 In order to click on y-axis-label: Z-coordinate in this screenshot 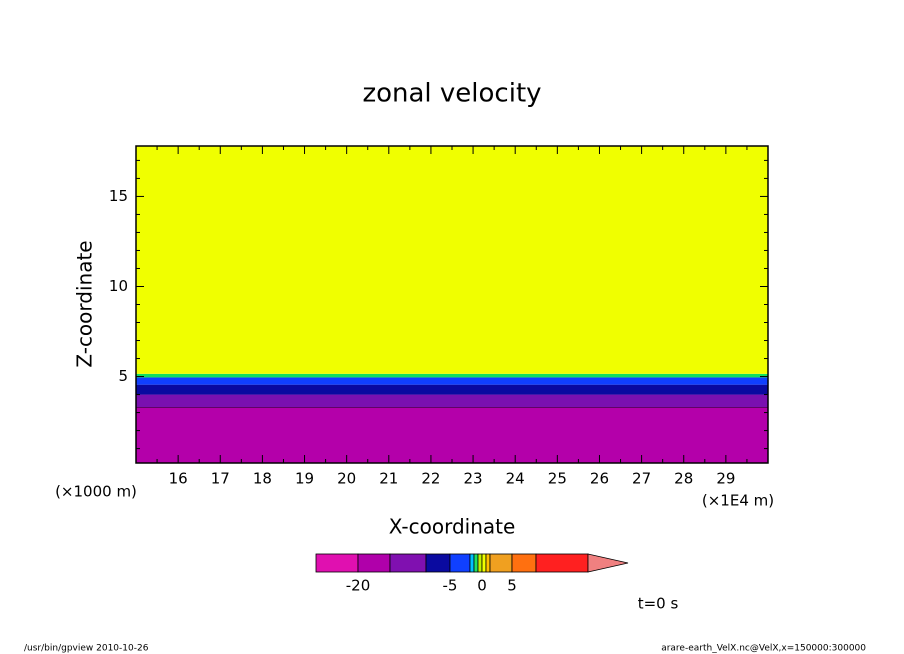, I will do `click(85, 303)`.